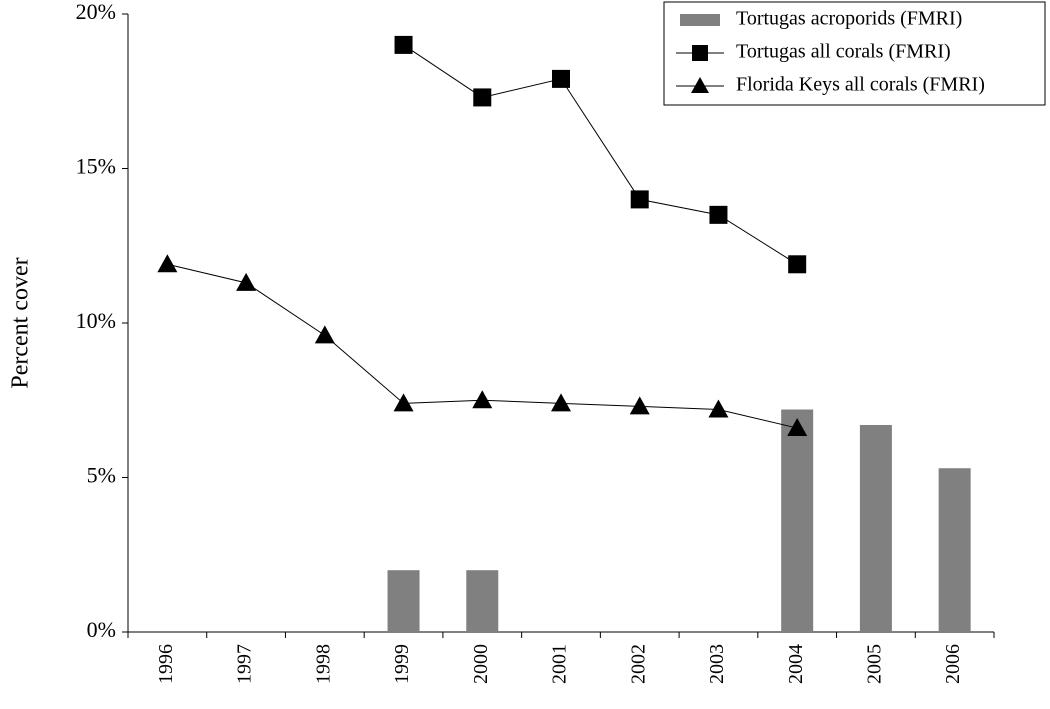 The width and height of the screenshot is (1050, 709). Describe the element at coordinates (600, 154) in the screenshot. I see `line` at that location.